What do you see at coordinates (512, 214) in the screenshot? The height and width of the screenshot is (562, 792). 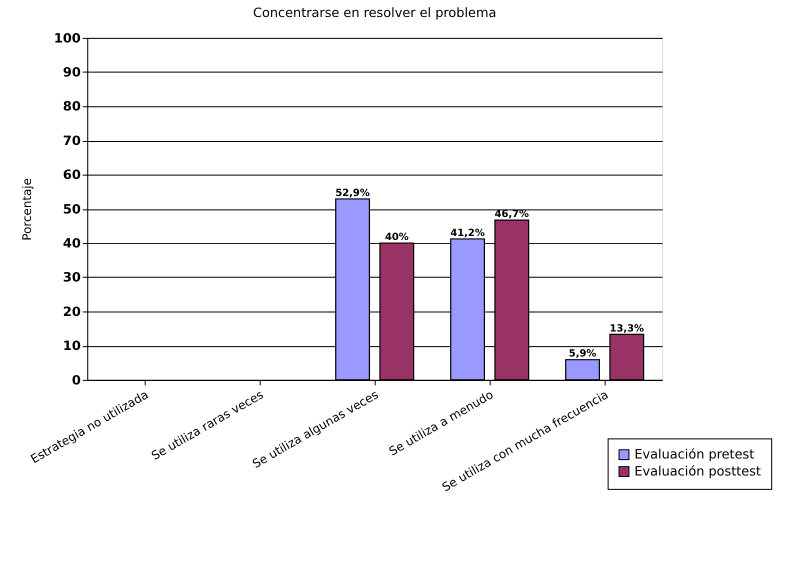 I see `data-label: 46,7%` at bounding box center [512, 214].